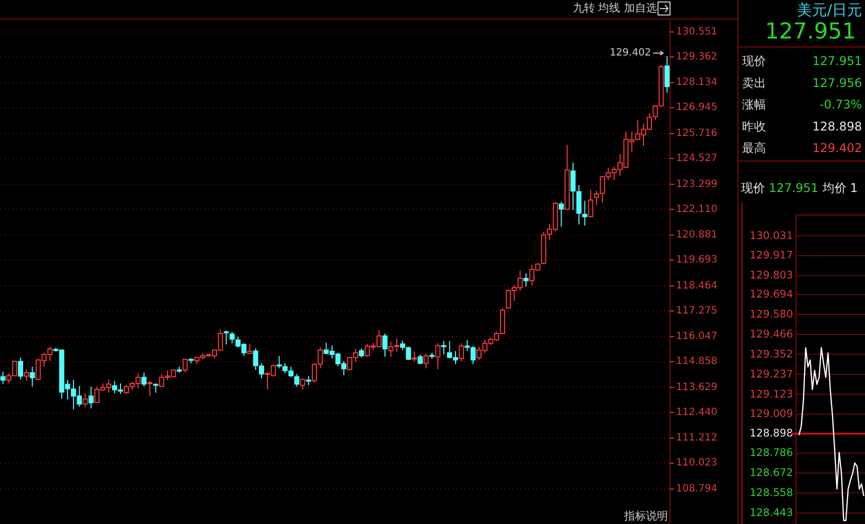  I want to click on y-tick-label: 129.917, so click(771, 256).